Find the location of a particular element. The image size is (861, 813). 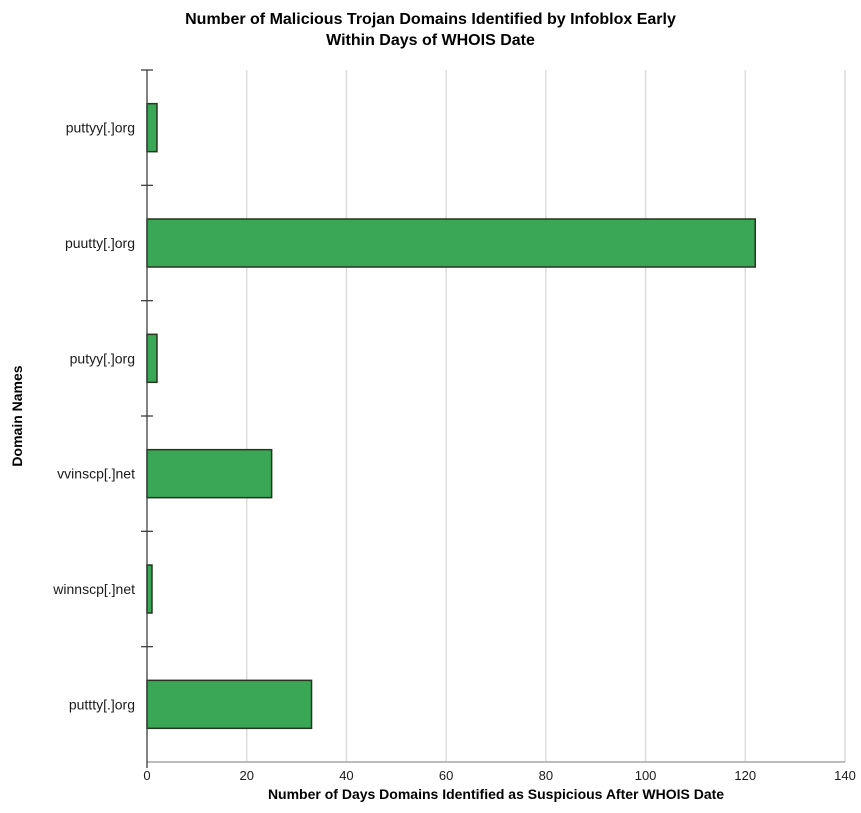

bar-vvinscp[.]net is located at coordinates (209, 473).